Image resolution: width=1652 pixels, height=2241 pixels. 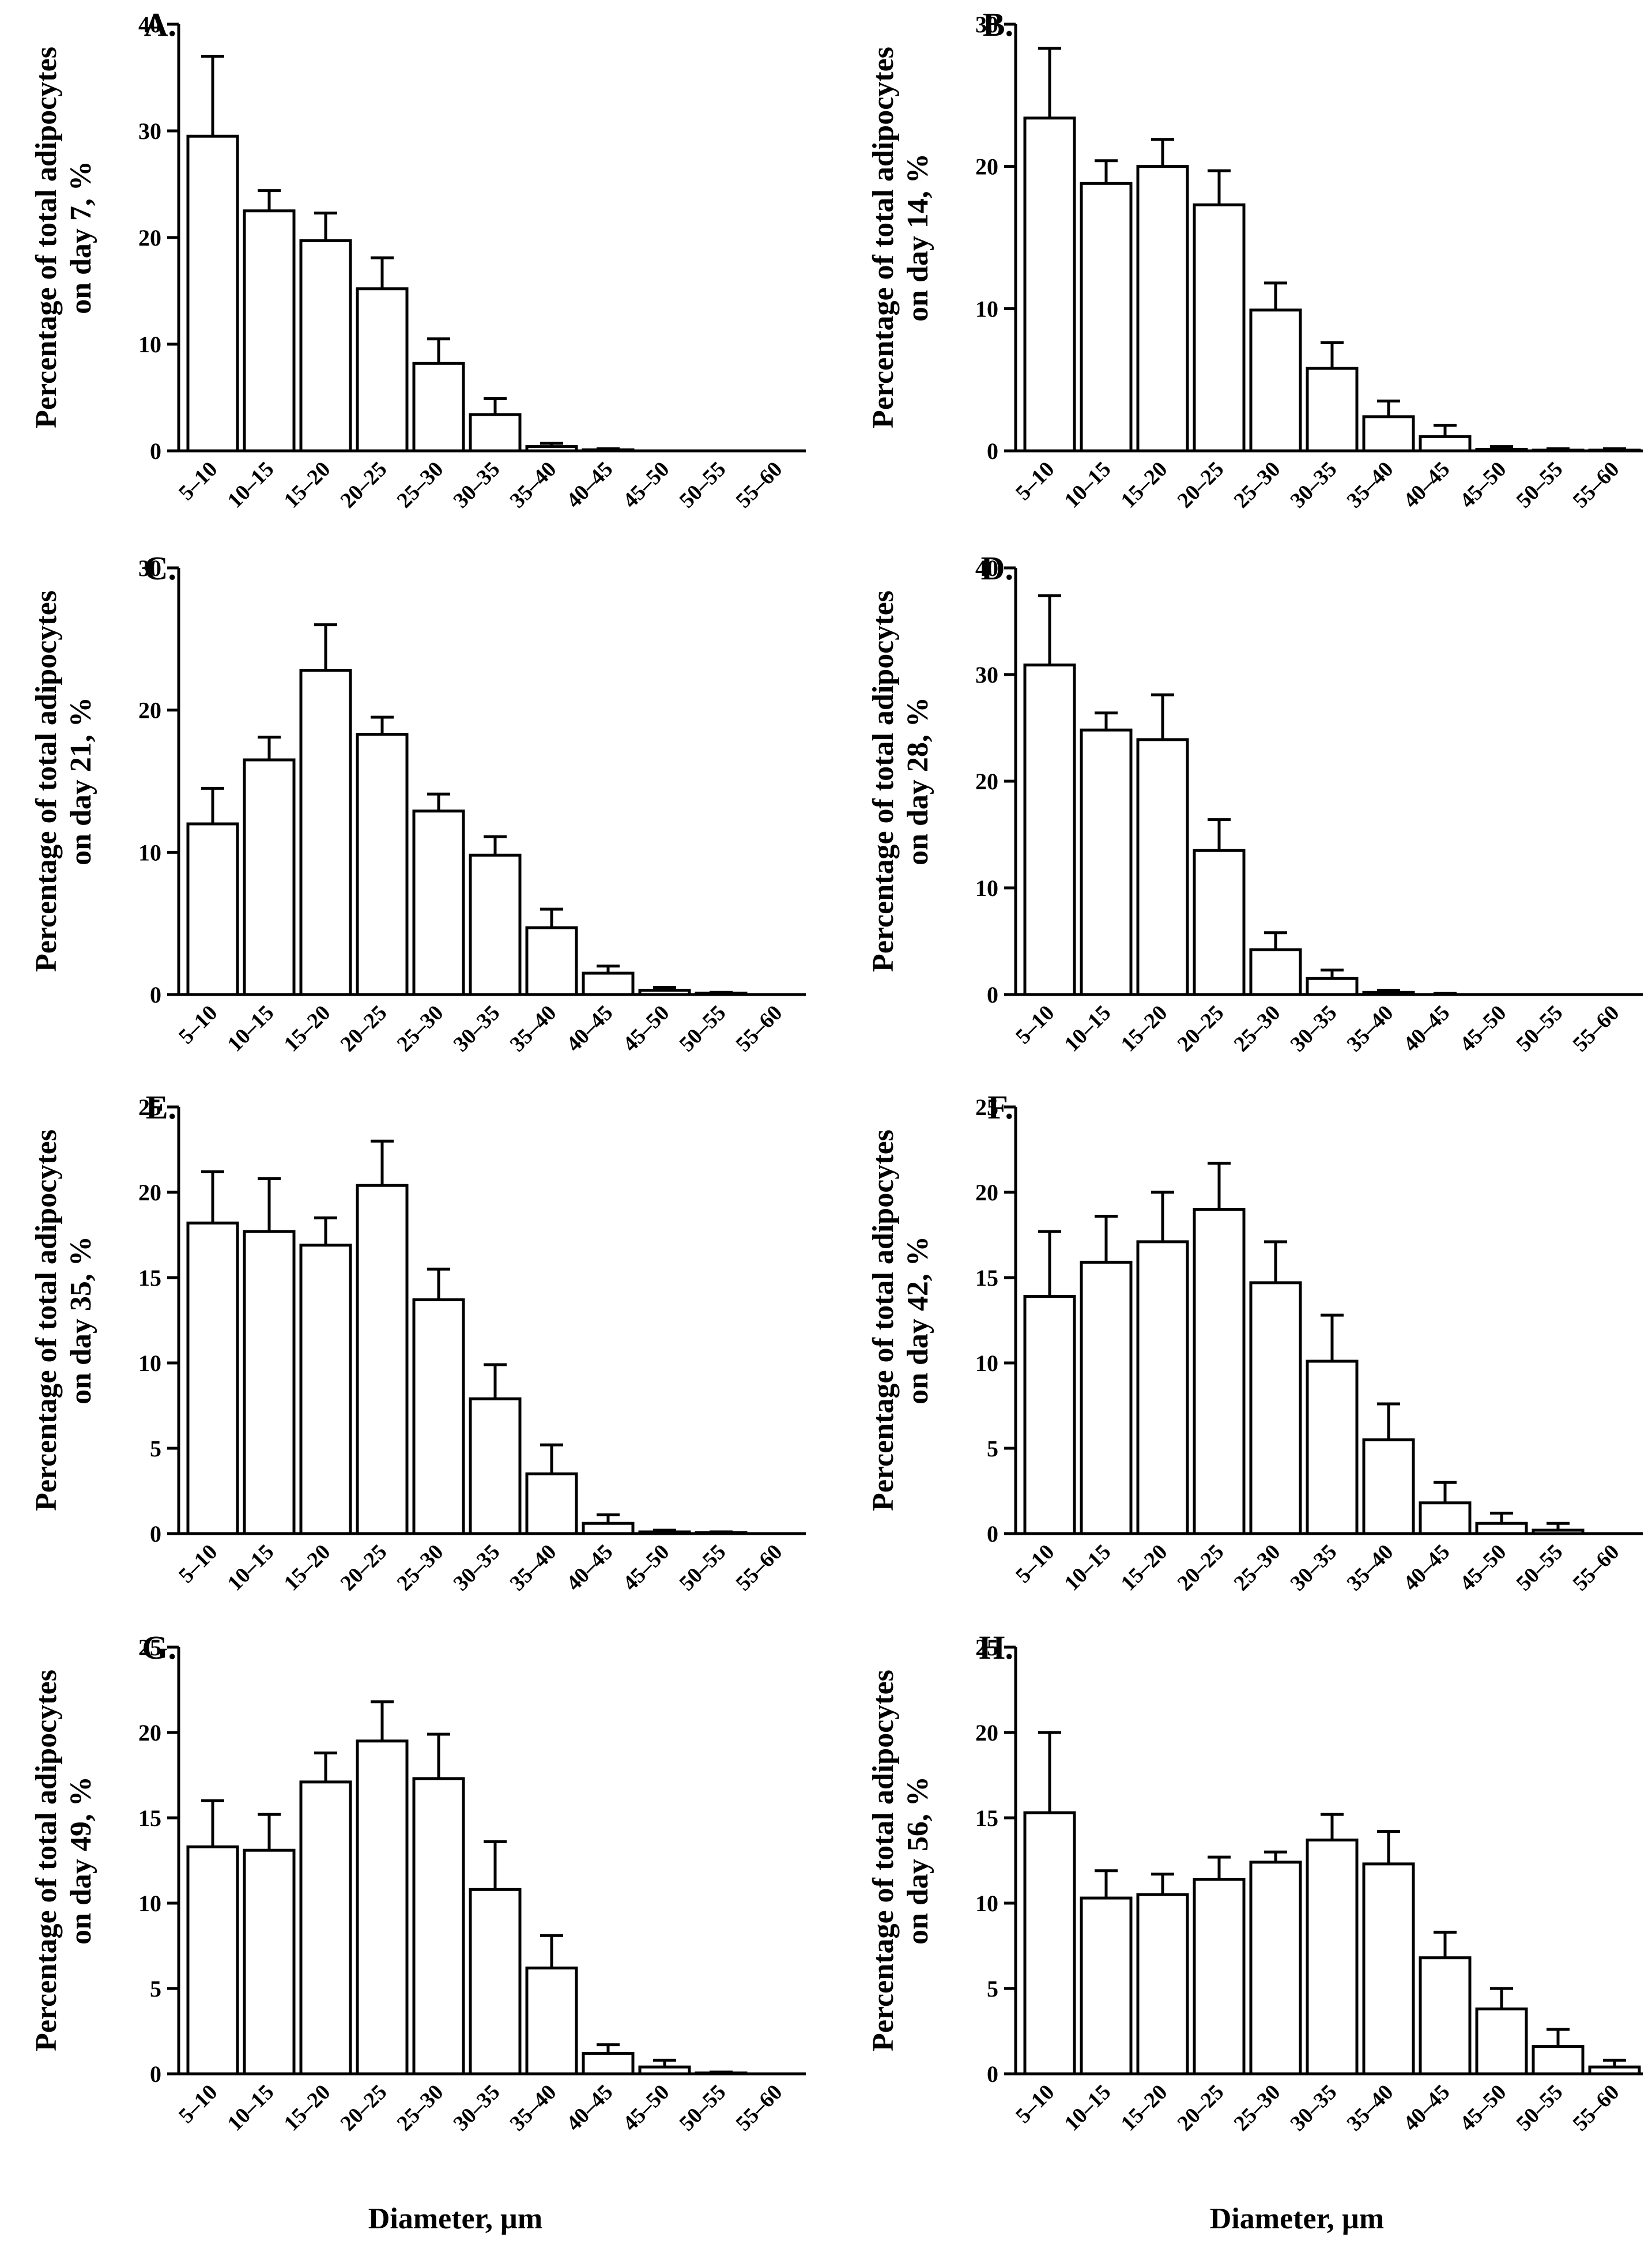 What do you see at coordinates (155, 2074) in the screenshot?
I see `y-tick-label-g: 0` at bounding box center [155, 2074].